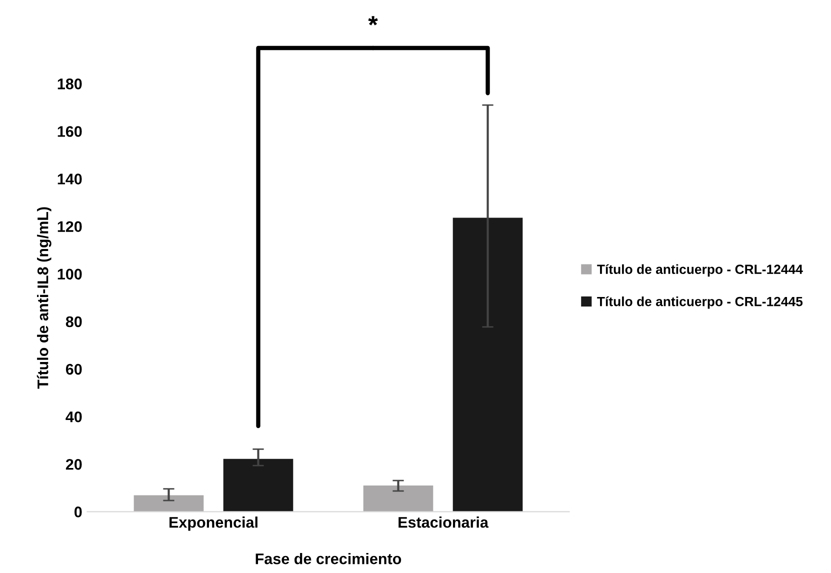 The height and width of the screenshot is (573, 831). I want to click on legend-label: Título de anticuerpo - CRL-12444, so click(700, 270).